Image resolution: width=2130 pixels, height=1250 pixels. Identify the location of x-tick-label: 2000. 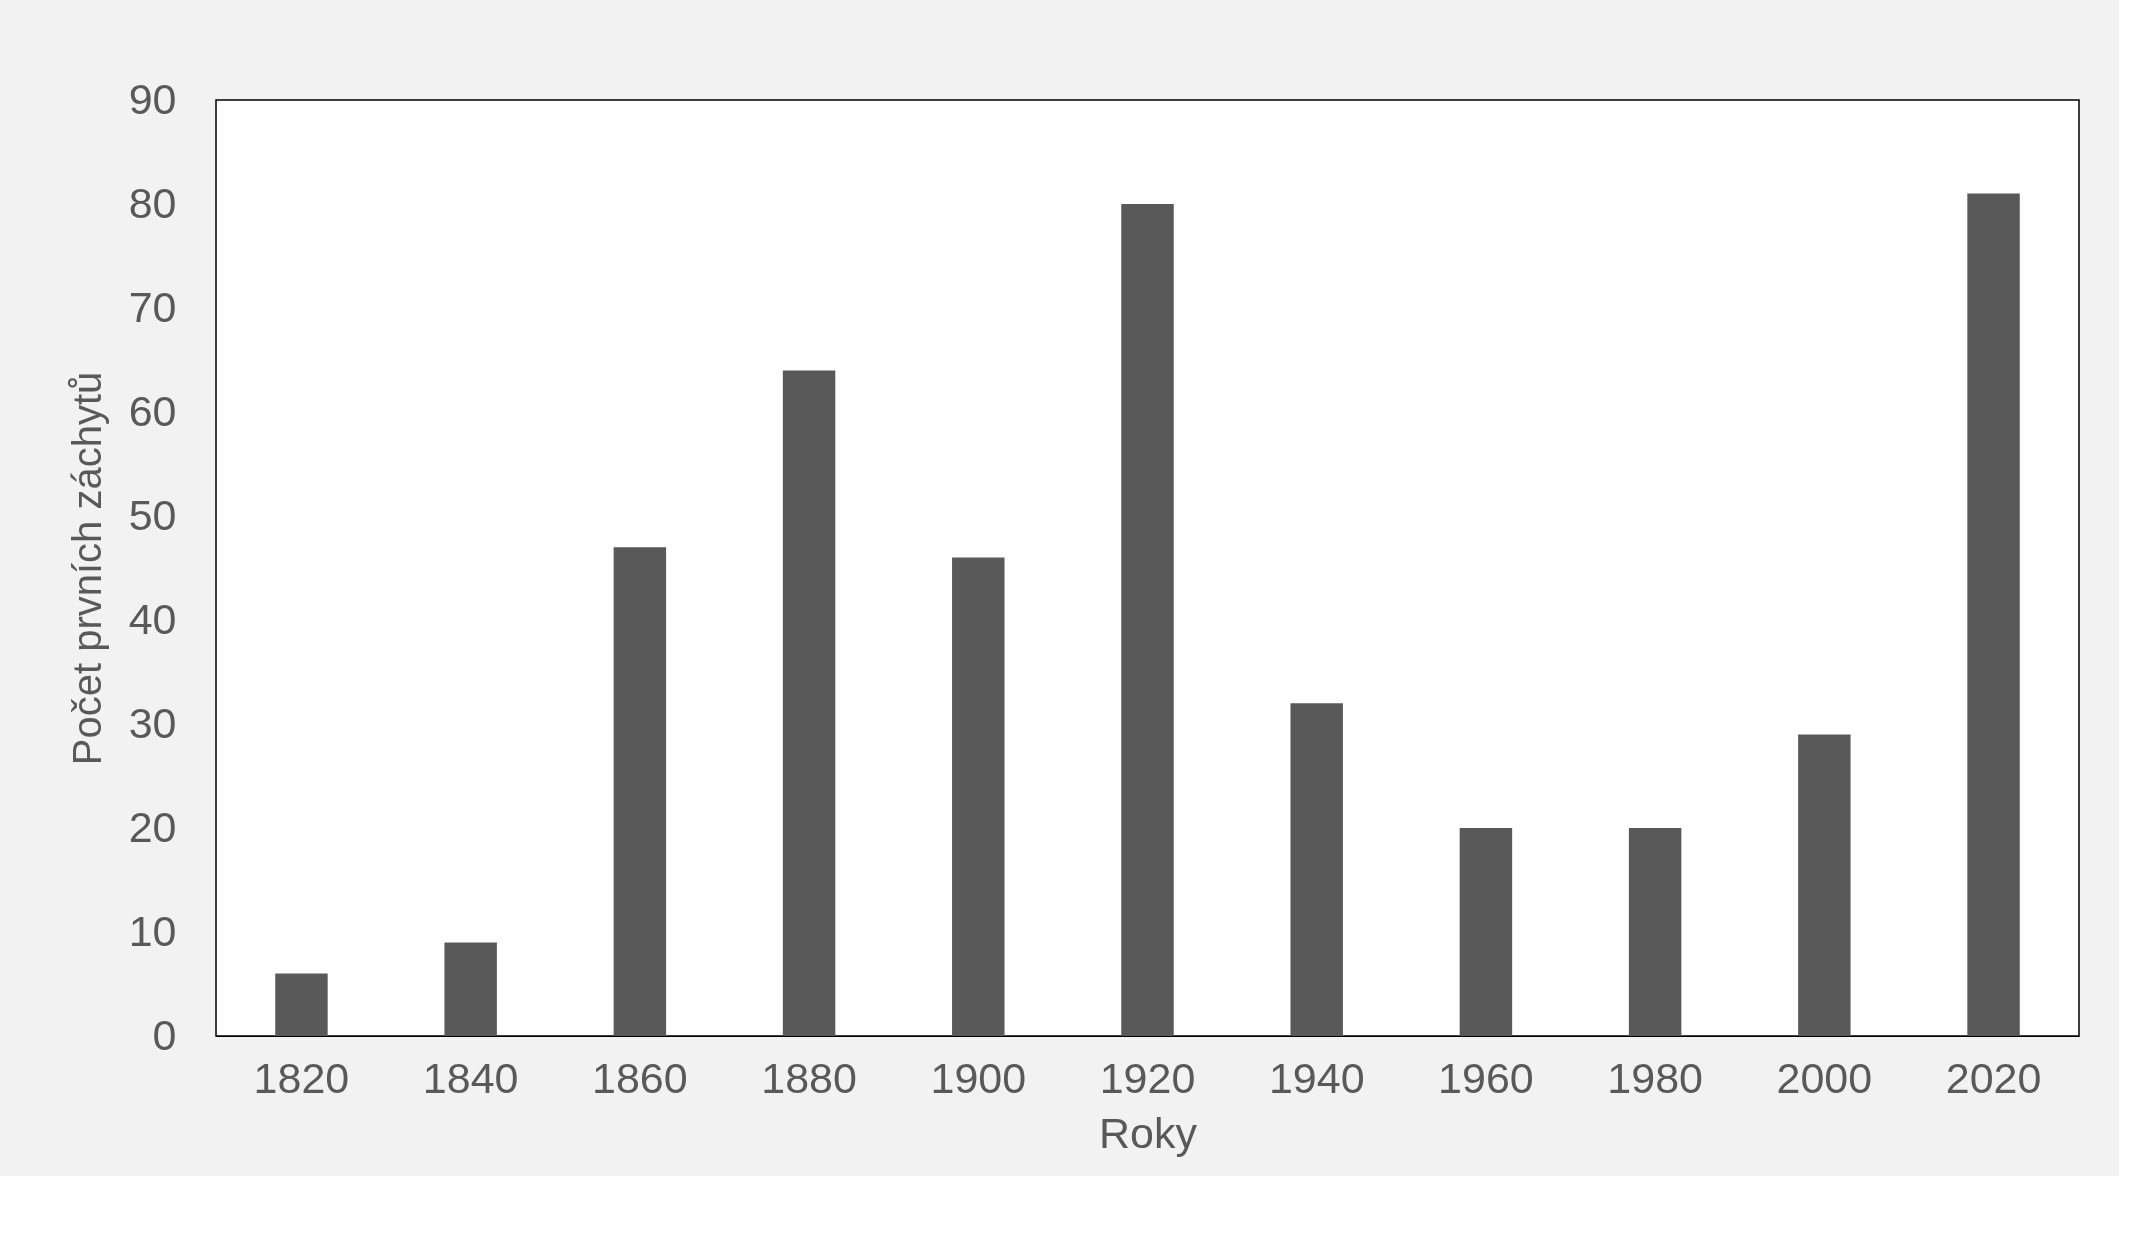
(1824, 1077).